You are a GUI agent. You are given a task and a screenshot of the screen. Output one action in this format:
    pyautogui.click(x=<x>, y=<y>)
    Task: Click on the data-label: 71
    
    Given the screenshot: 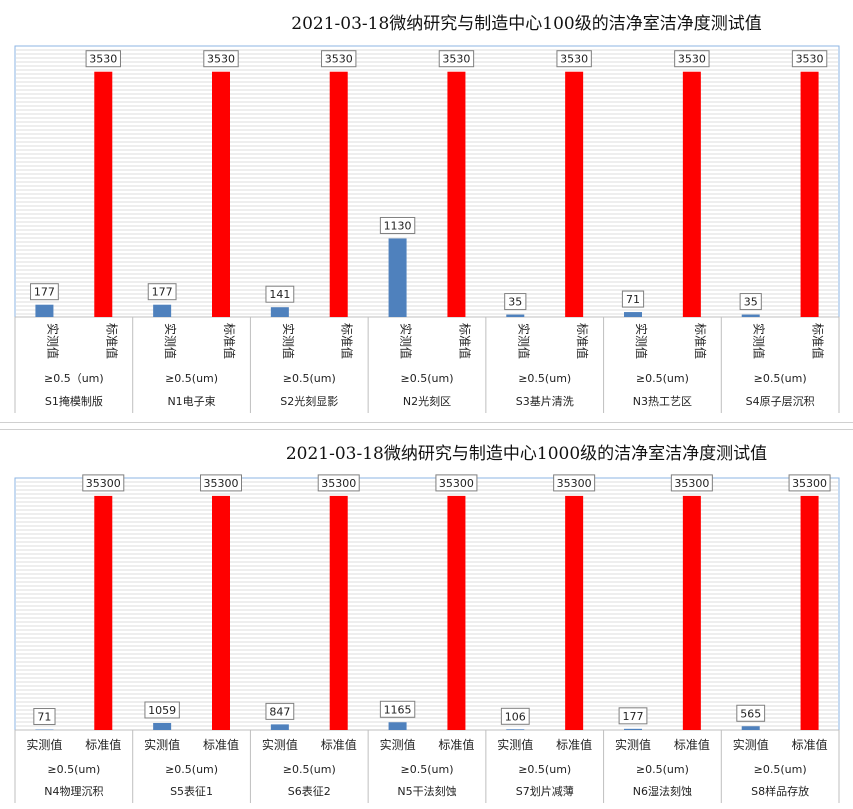 What is the action you would take?
    pyautogui.click(x=44, y=717)
    